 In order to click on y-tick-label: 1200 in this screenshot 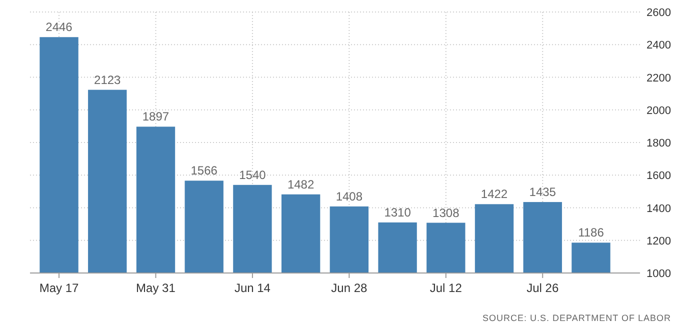, I will do `click(658, 241)`.